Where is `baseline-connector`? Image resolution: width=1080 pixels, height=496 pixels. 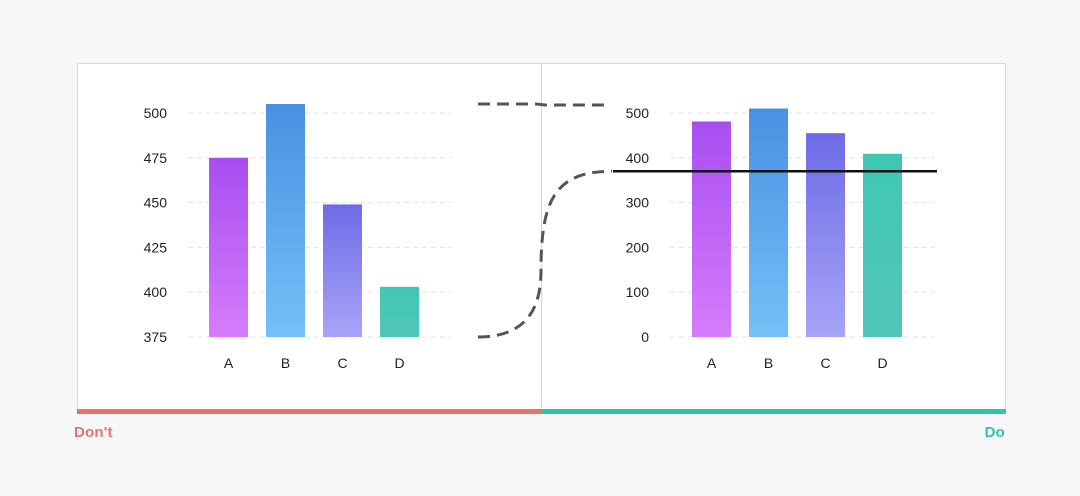 baseline-connector is located at coordinates (545, 254).